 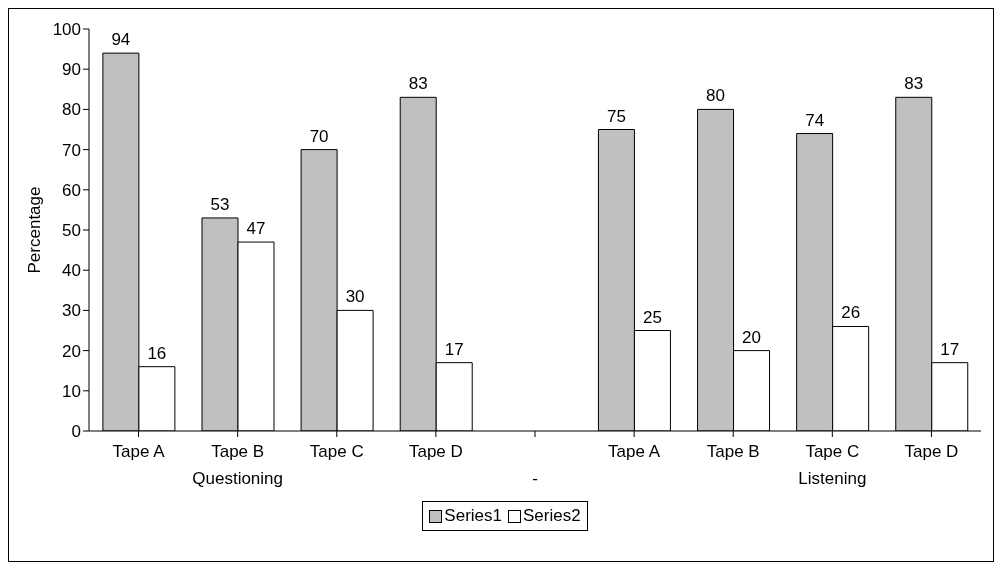 What do you see at coordinates (319, 136) in the screenshot?
I see `data-label: 70` at bounding box center [319, 136].